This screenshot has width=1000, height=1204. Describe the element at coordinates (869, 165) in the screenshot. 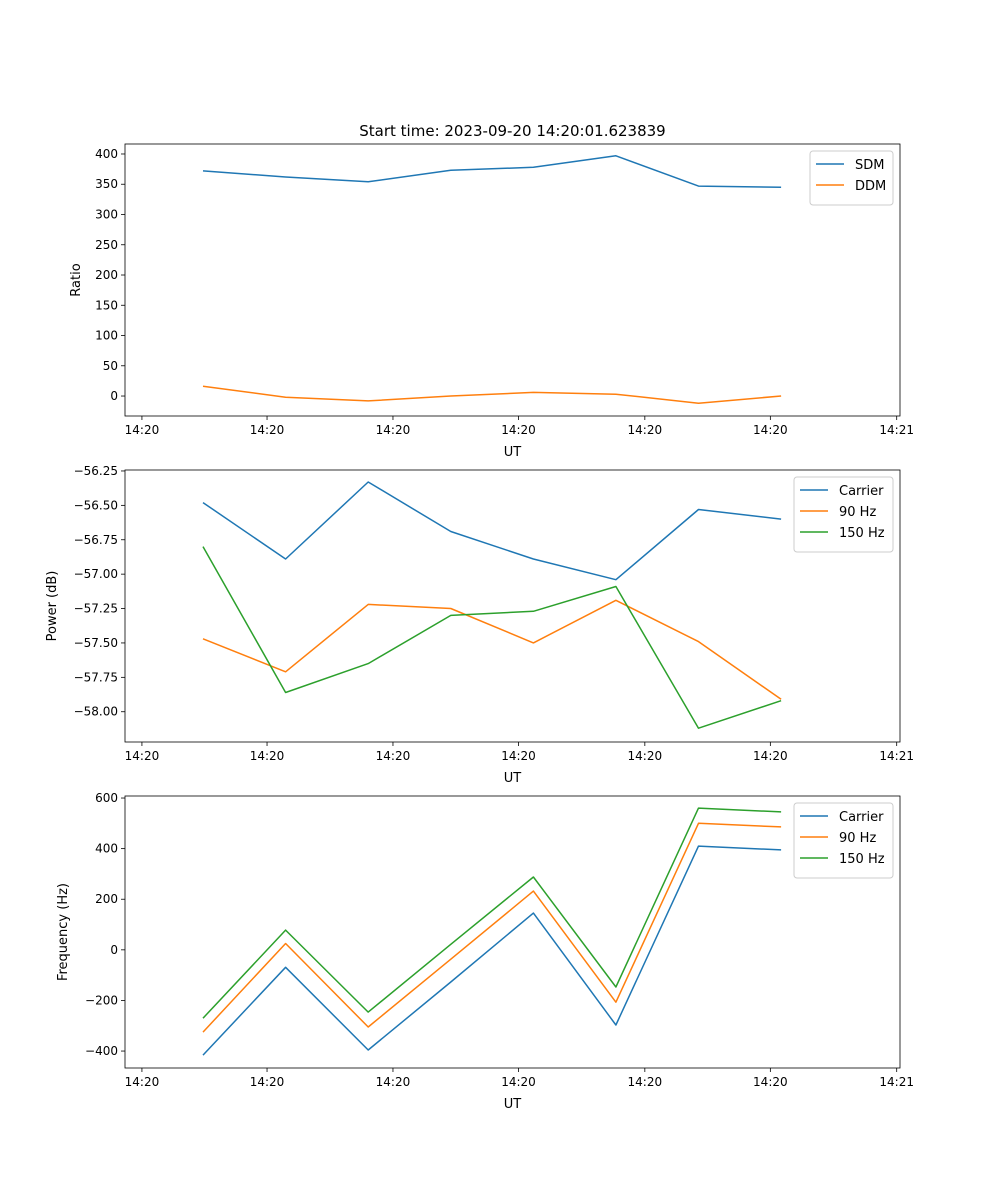

I see `legend-label: SDM` at that location.